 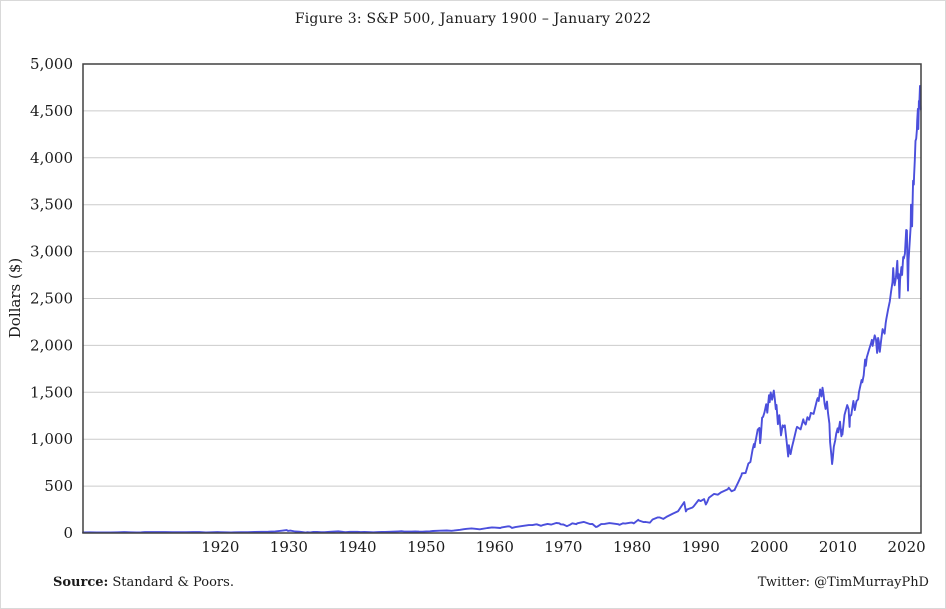 I want to click on y-tick-label: 1,500, so click(x=51, y=392).